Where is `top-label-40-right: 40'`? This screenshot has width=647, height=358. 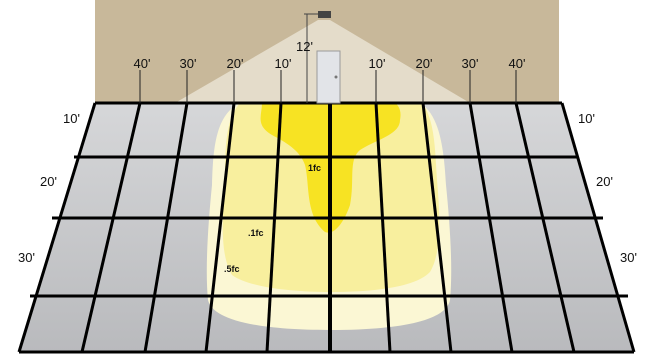 top-label-40-right: 40' is located at coordinates (517, 63).